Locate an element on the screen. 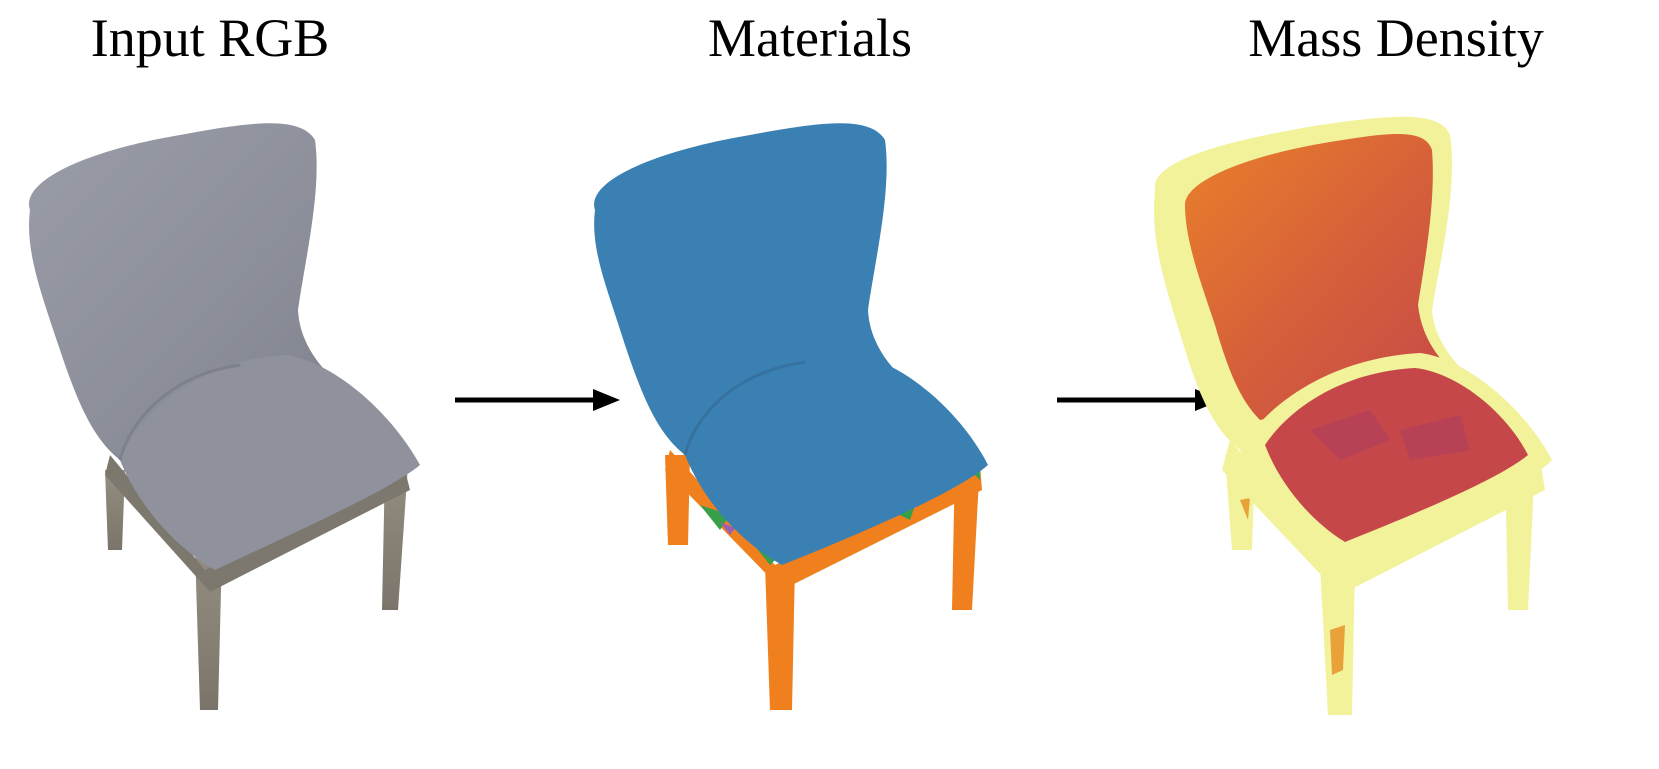 This screenshot has width=1659, height=769. materials-title: Materials is located at coordinates (810, 38).